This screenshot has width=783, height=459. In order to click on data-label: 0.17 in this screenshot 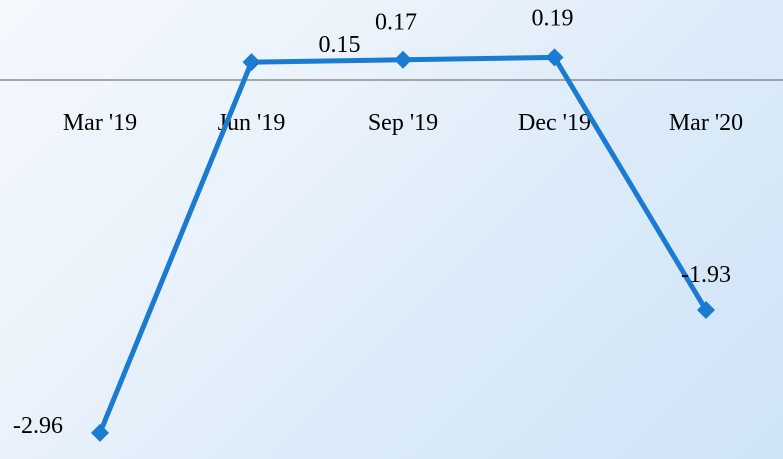, I will do `click(396, 23)`.